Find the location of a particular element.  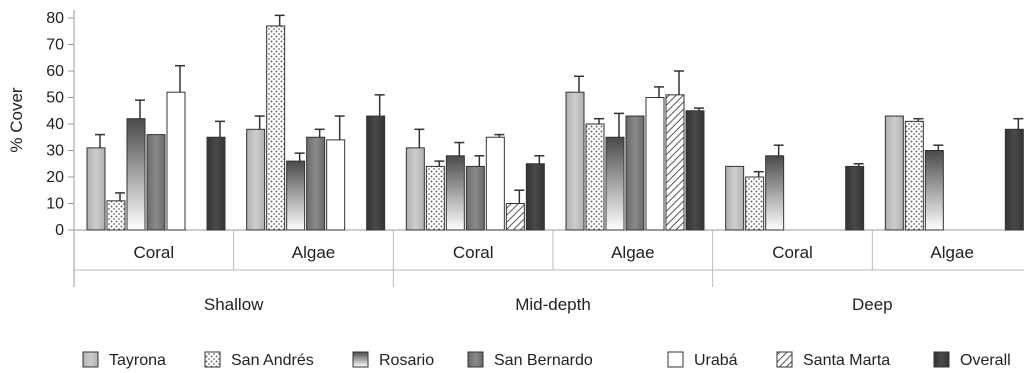

y-tick-label: 80 is located at coordinates (55, 18).